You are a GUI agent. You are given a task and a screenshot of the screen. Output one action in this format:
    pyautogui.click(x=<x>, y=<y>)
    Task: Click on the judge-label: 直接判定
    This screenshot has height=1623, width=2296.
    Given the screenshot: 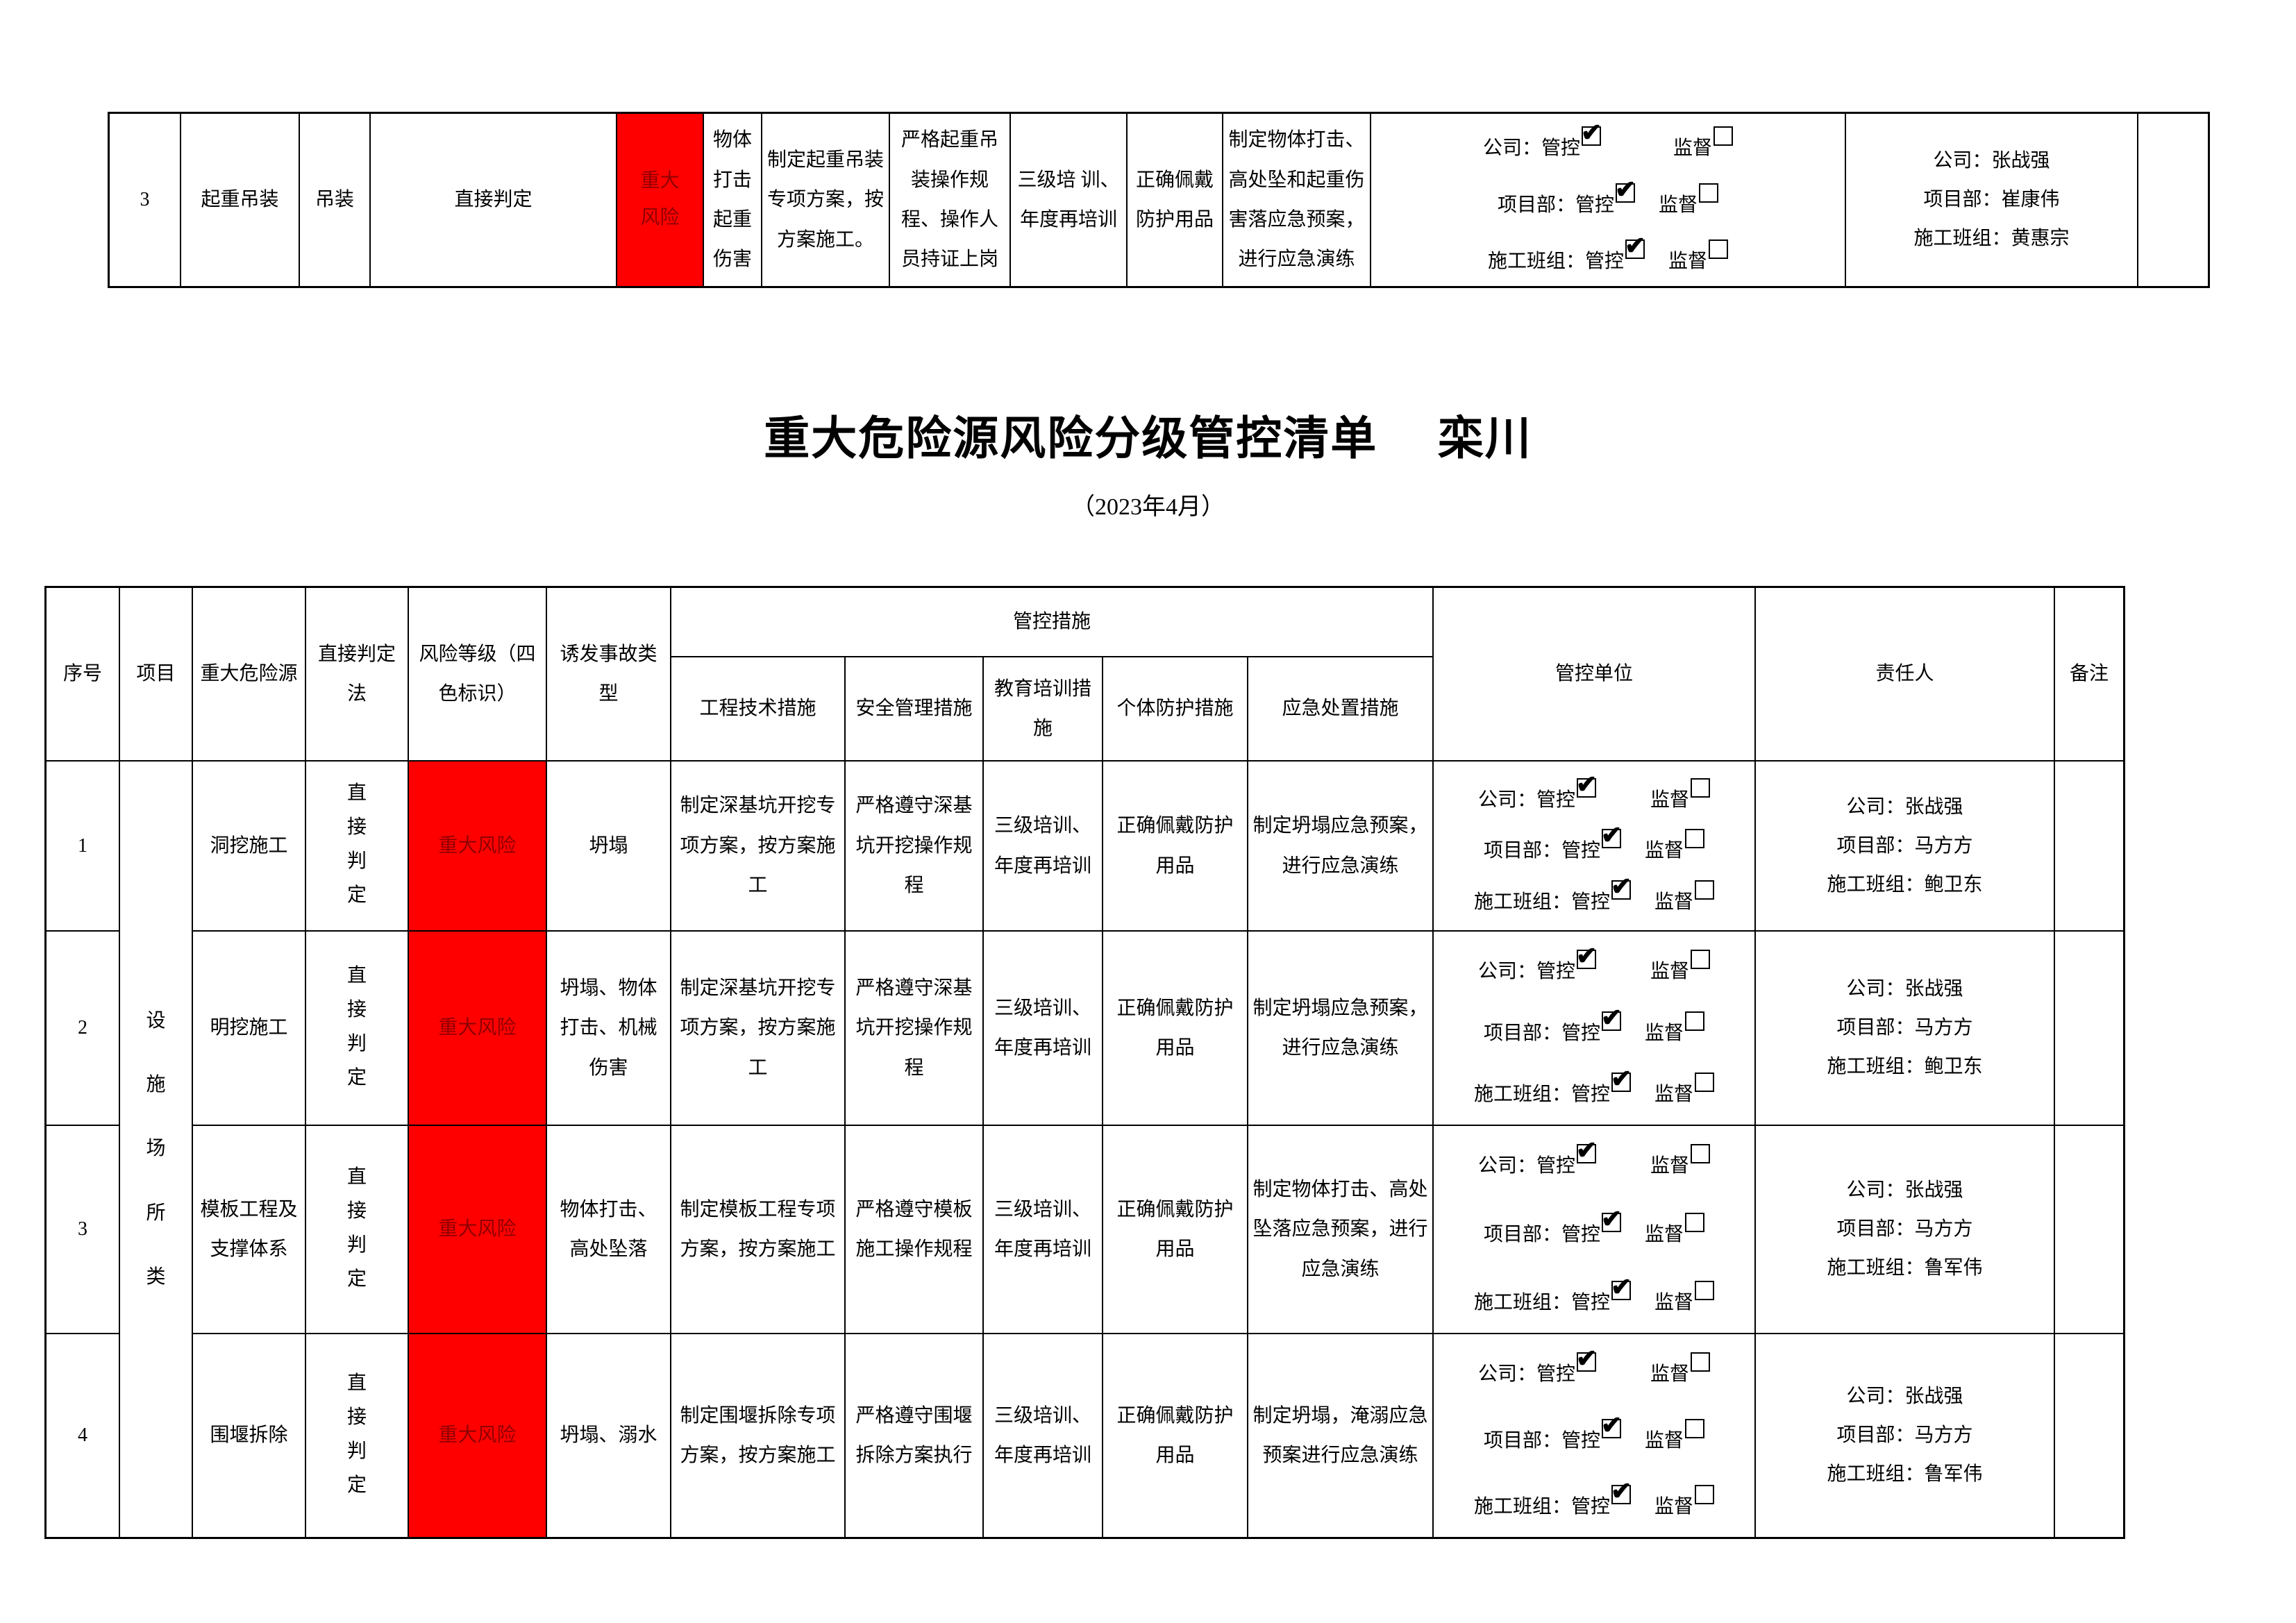 What is the action you would take?
    pyautogui.click(x=356, y=1026)
    